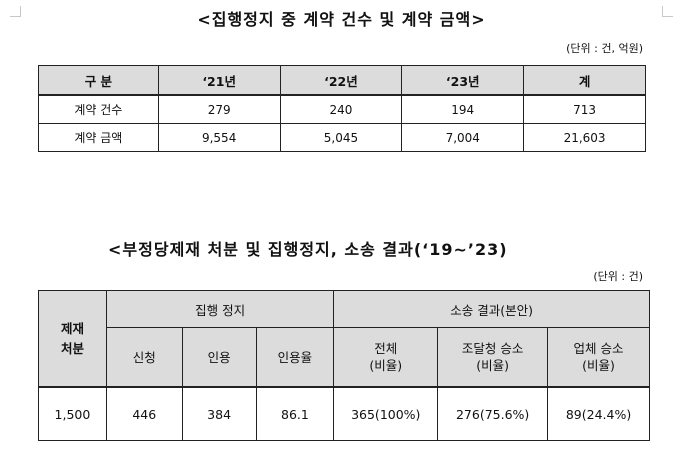 Image resolution: width=683 pixels, height=450 pixels. Describe the element at coordinates (98, 80) in the screenshot. I see `header-category: 구 분` at that location.